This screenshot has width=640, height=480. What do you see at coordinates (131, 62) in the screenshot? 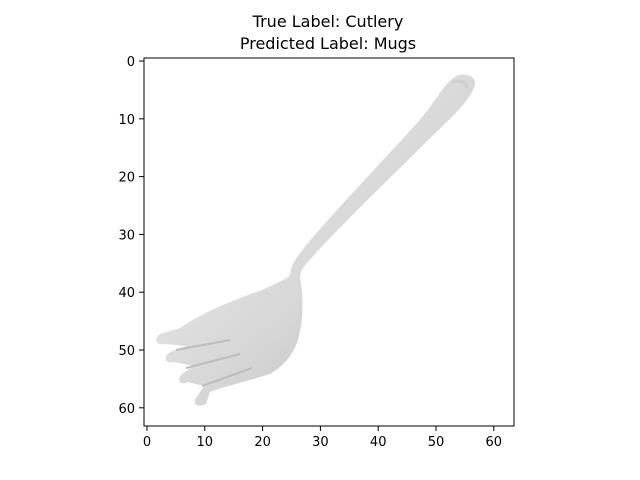
I see `y-tick-label: 0` at bounding box center [131, 62].